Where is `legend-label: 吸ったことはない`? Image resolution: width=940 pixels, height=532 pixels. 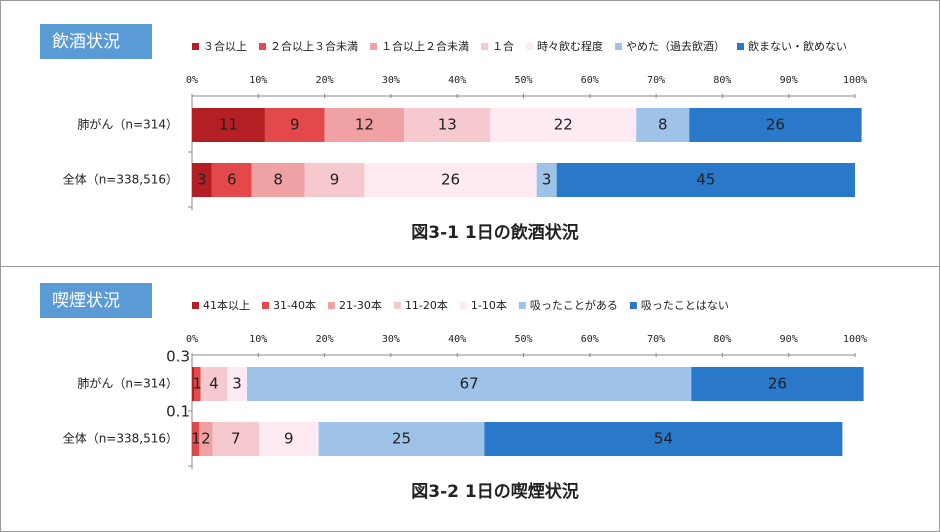 legend-label: 吸ったことはない is located at coordinates (685, 305).